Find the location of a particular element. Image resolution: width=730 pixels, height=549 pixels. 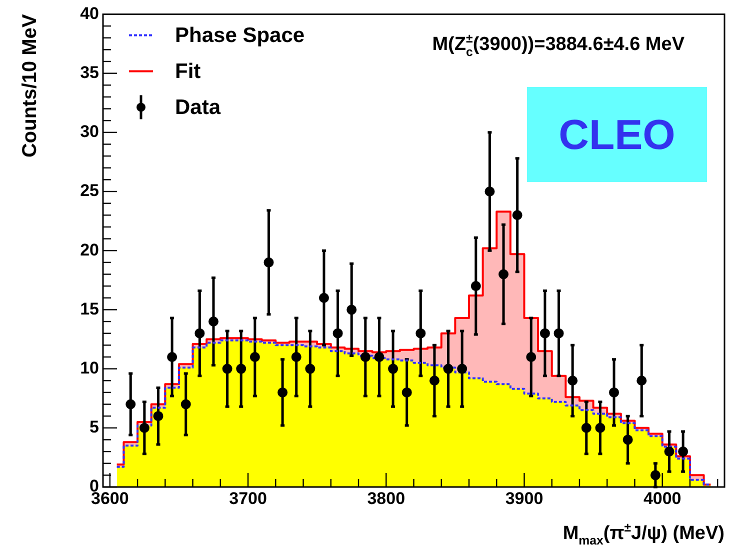

y-tick-label: 5 is located at coordinates (94, 427).